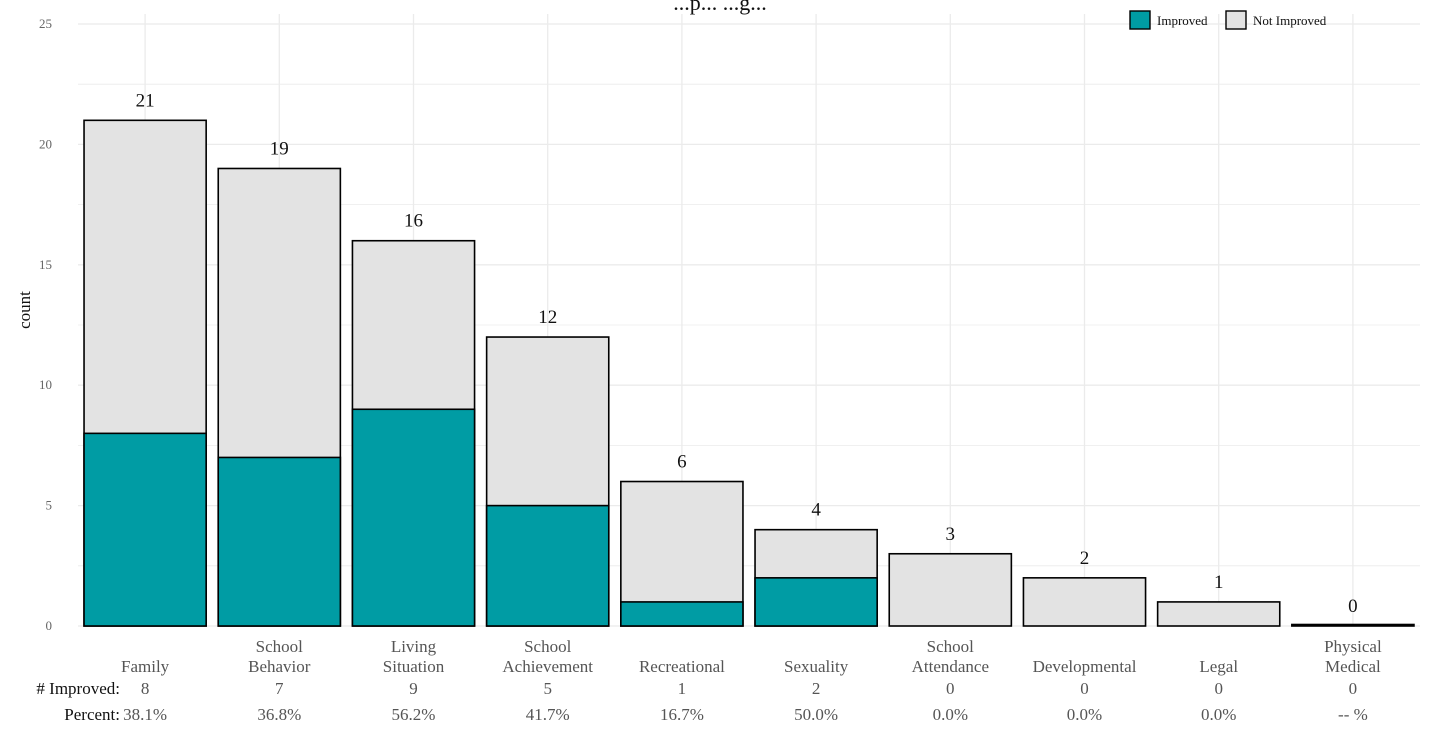 The image size is (1443, 738). I want to click on y-tick-label: 15, so click(45, 264).